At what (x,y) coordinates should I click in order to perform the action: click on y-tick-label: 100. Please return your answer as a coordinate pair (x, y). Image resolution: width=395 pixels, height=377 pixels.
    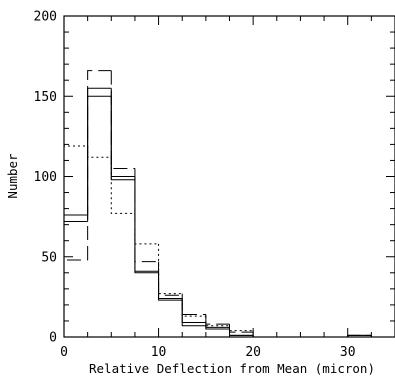
    Looking at the image, I should click on (45, 177).